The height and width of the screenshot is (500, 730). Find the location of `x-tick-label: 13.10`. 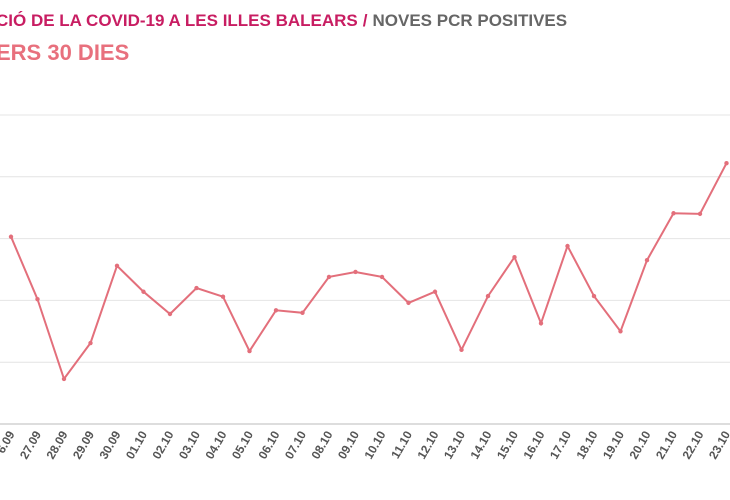

x-tick-label: 13.10 is located at coordinates (454, 444).